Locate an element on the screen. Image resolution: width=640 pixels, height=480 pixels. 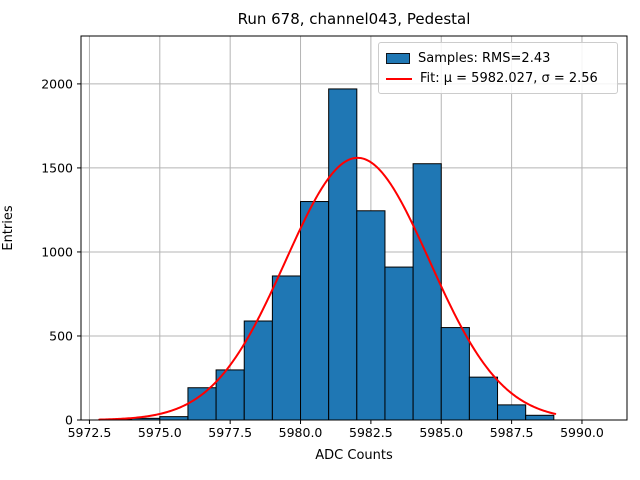
x-tick-label: 5990.0 is located at coordinates (582, 432).